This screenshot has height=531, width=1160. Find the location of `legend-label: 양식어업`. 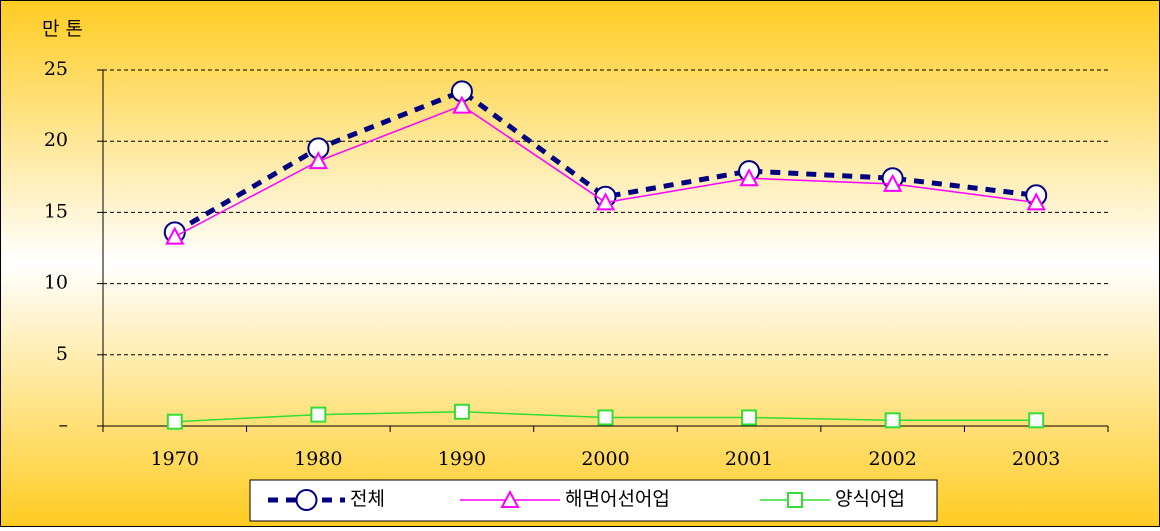

legend-label: 양식어업 is located at coordinates (870, 499).